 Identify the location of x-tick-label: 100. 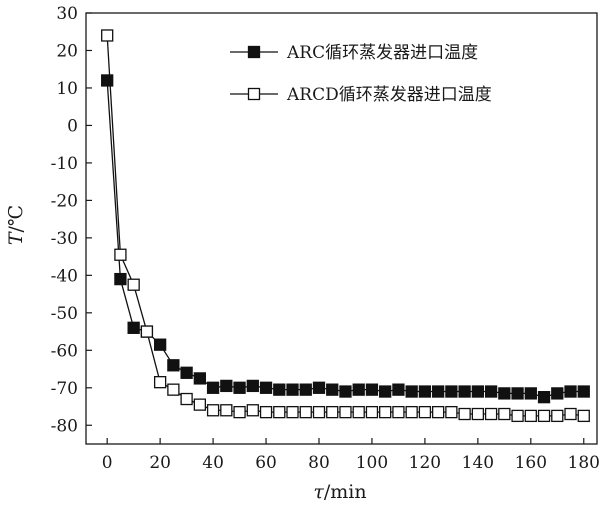
(372, 463).